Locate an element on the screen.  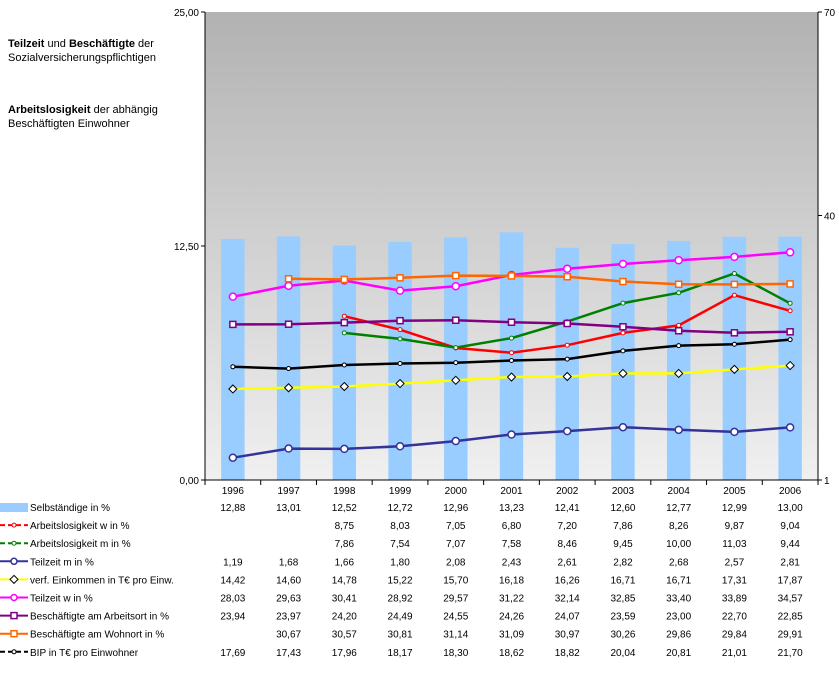
table-cell-besch-ftigte-am-arbeitsort-in-1997: 23,97 is located at coordinates (288, 617).